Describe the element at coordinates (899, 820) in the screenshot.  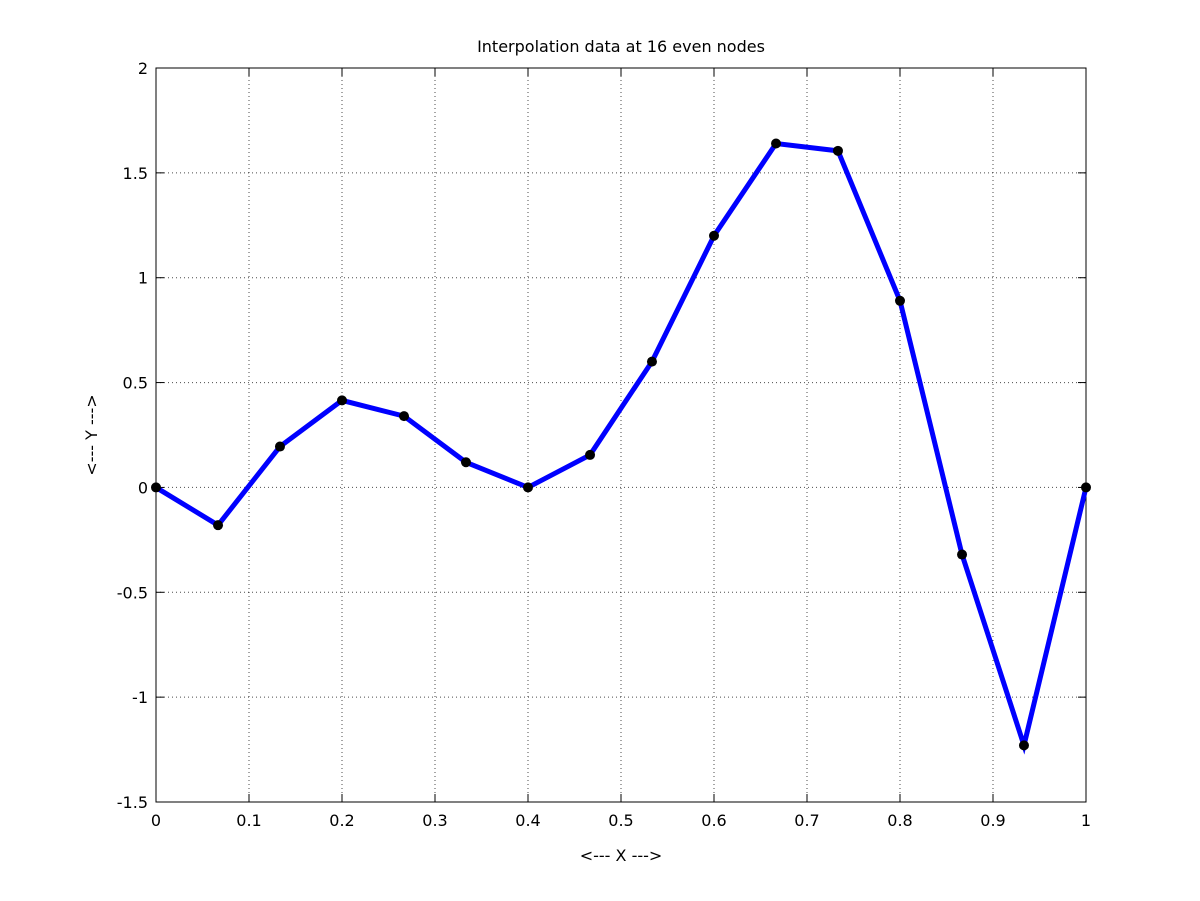
I see `x-tick-label: 0.8` at that location.